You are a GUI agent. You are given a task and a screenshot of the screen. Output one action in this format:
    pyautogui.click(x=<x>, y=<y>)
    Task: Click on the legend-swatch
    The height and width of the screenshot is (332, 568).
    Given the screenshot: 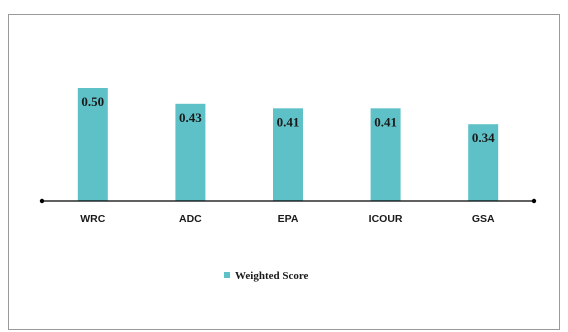 What is the action you would take?
    pyautogui.click(x=227, y=275)
    